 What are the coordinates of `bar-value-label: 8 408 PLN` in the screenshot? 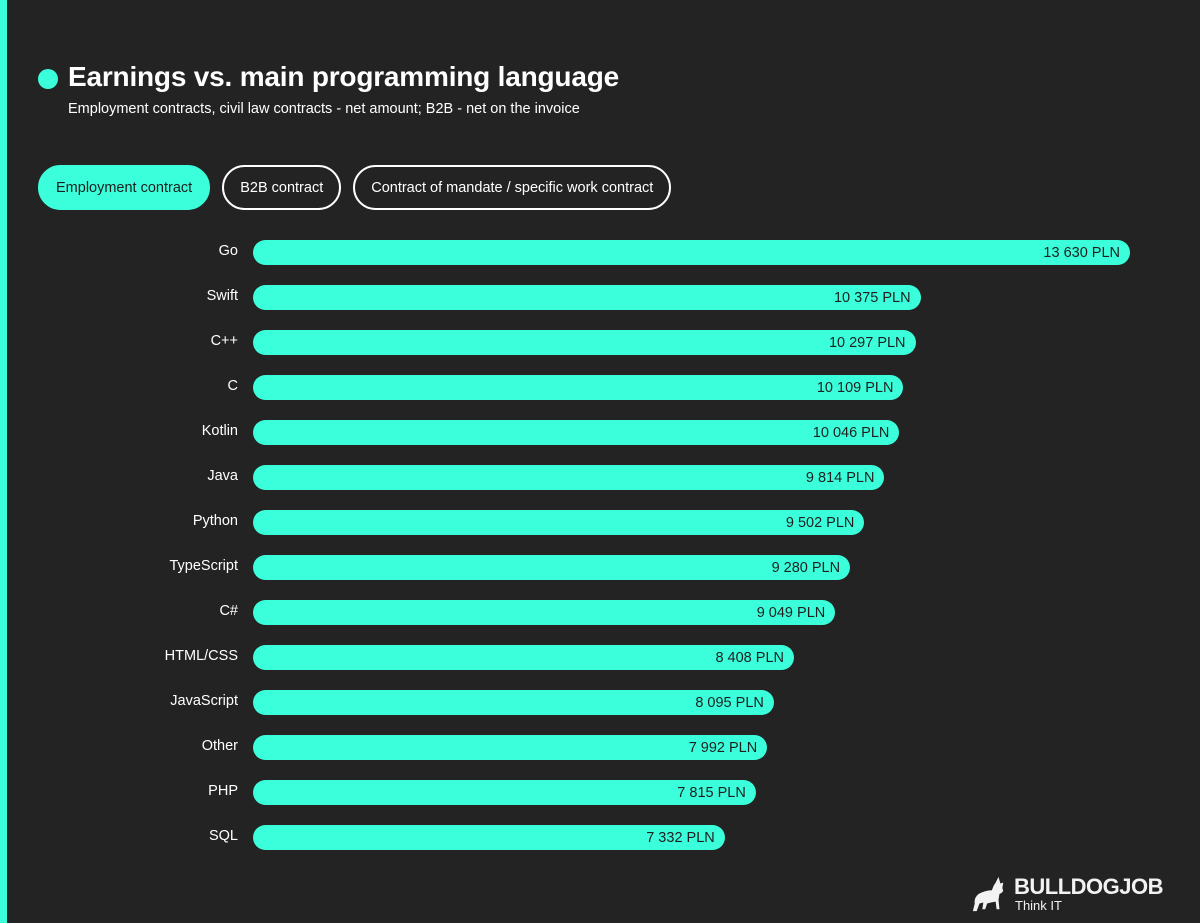 It's located at (749, 657).